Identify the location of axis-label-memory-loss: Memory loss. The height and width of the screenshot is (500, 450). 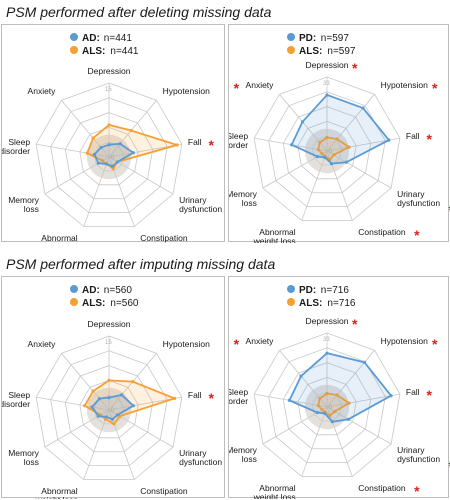
(243, 454).